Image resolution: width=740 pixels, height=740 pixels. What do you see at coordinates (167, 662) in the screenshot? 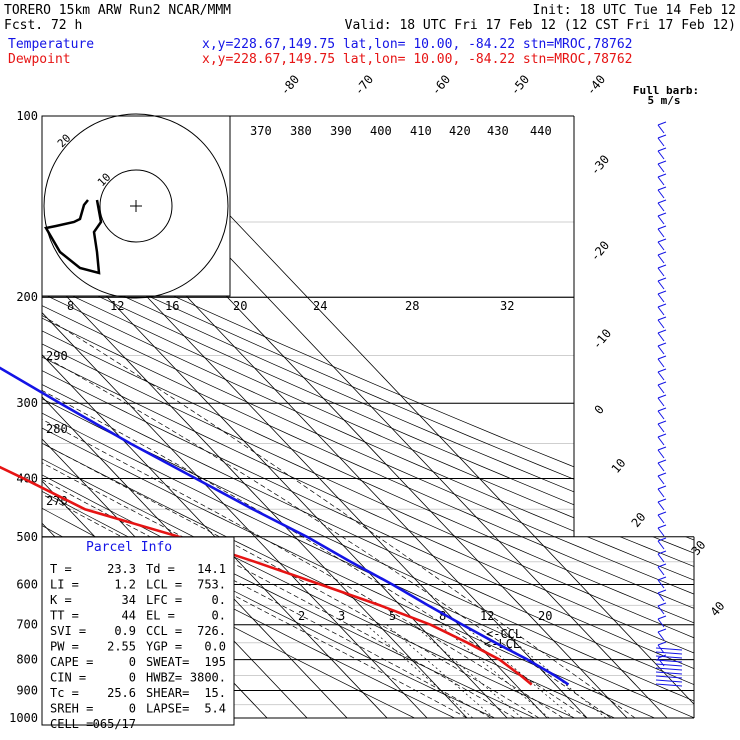
I see `parcel-key: SWEAT=` at bounding box center [167, 662].